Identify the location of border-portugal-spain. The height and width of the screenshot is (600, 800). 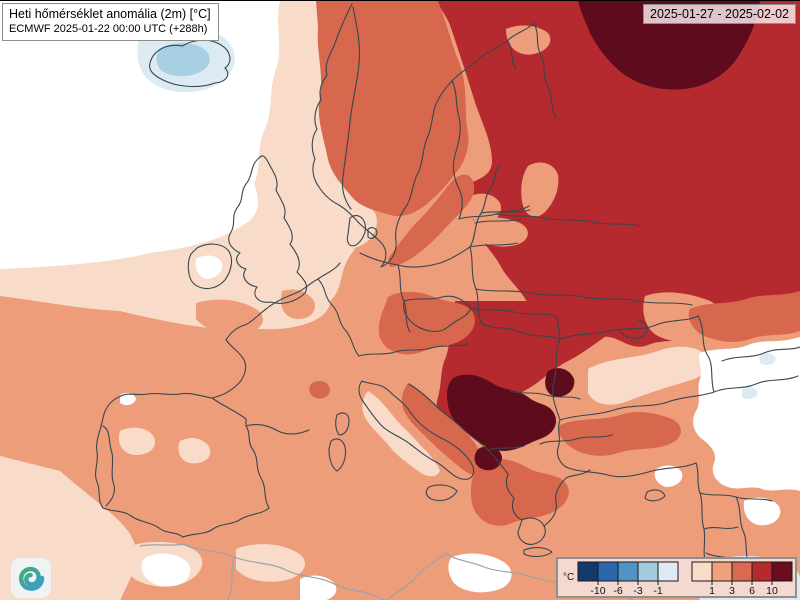
(108, 466).